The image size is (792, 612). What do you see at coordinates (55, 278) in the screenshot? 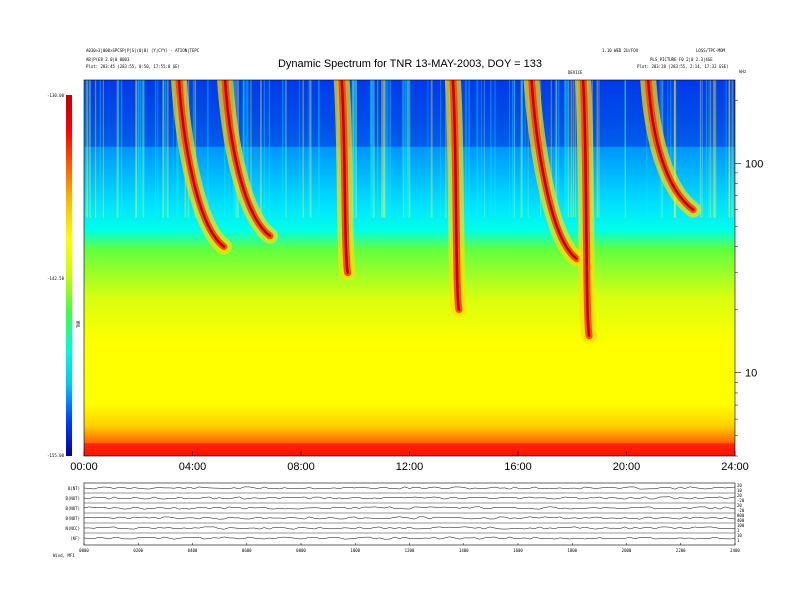
I see `colorbar-tick: -142.50` at bounding box center [55, 278].